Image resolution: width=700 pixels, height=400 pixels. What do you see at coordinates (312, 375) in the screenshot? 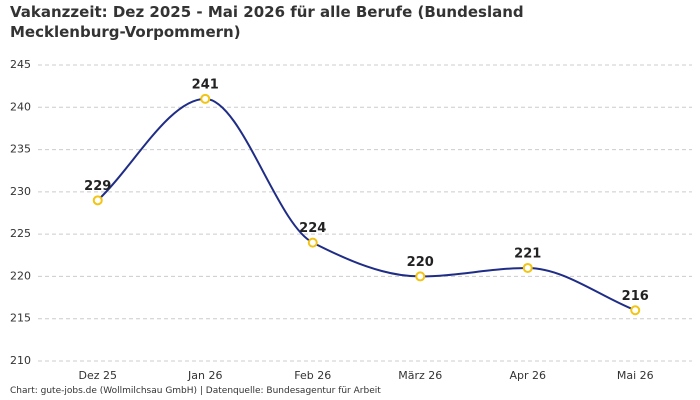
I see `x-tick-label: Feb 26` at bounding box center [312, 375].